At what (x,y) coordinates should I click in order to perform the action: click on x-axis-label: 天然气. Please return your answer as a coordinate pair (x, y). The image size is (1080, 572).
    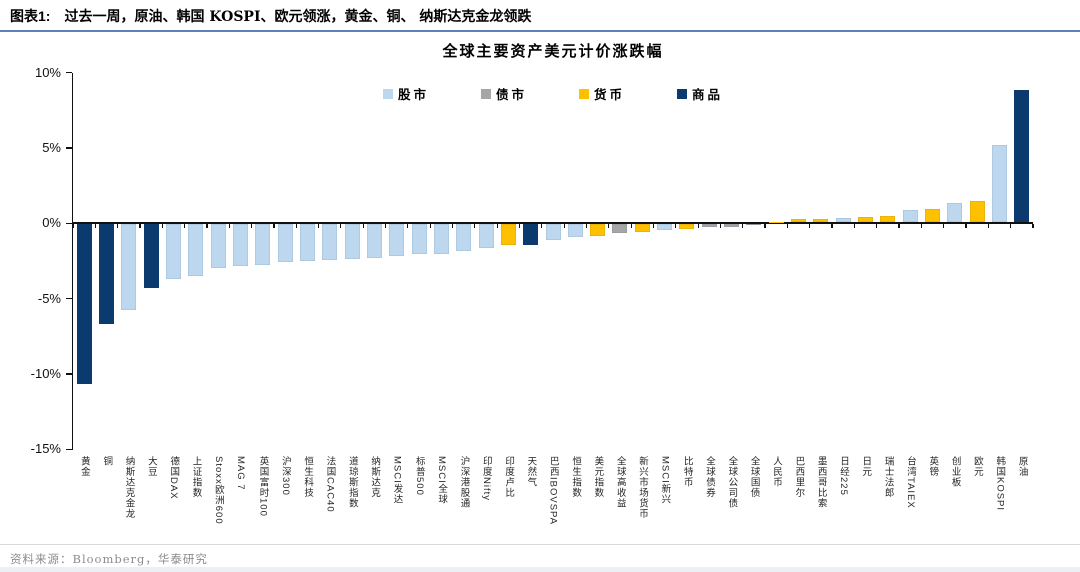
    Looking at the image, I should click on (531, 472).